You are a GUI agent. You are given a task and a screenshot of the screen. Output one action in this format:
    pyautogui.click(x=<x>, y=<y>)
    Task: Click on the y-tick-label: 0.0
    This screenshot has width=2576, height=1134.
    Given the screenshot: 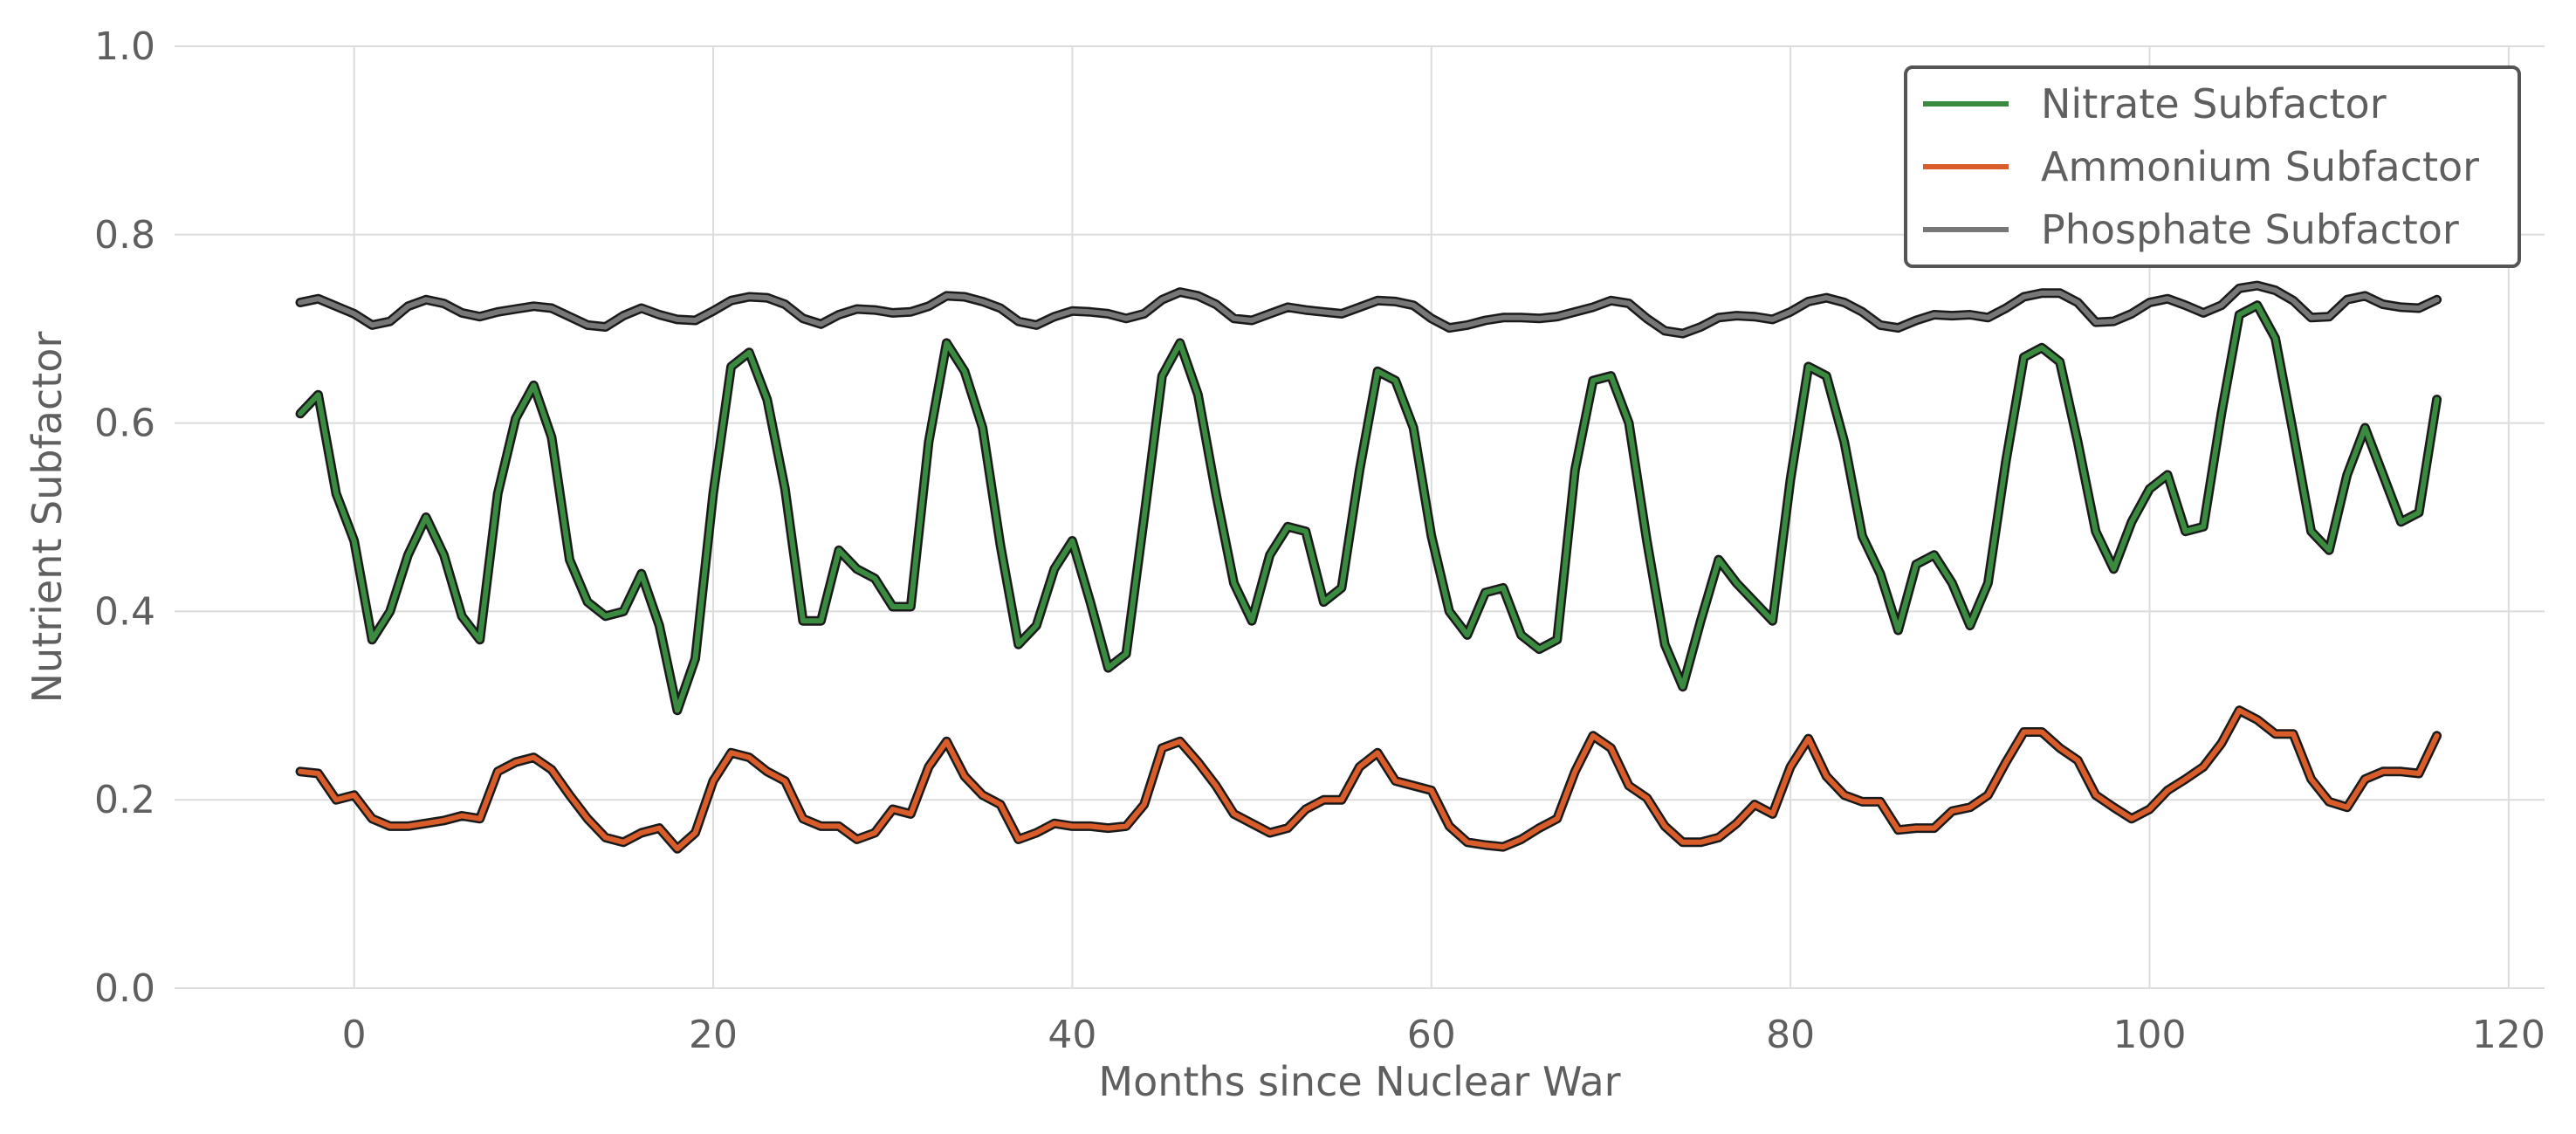 What is the action you would take?
    pyautogui.click(x=125, y=988)
    